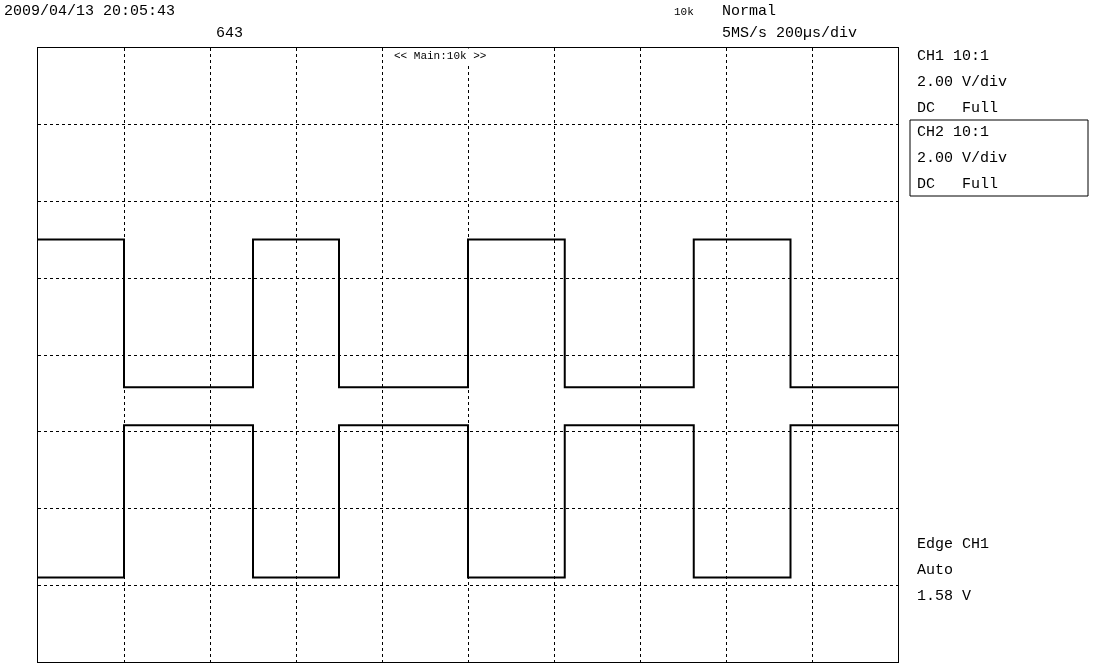 This screenshot has width=1096, height=664. I want to click on text: << Main:10k >>, so click(440, 56).